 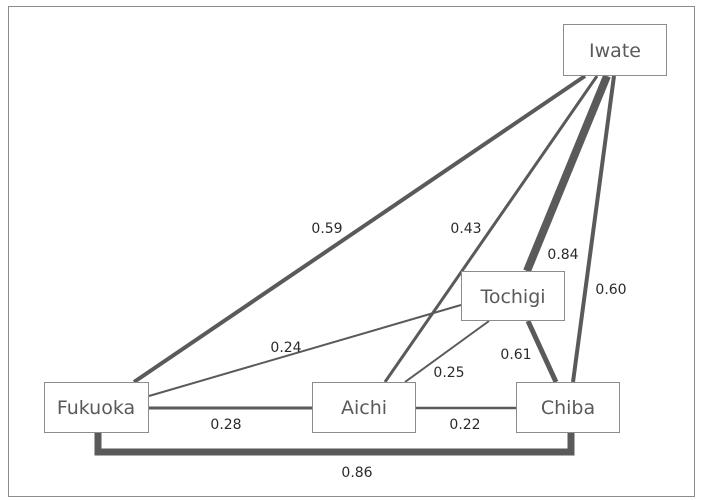 What do you see at coordinates (447, 351) in the screenshot?
I see `edge-tochigi-aichi` at bounding box center [447, 351].